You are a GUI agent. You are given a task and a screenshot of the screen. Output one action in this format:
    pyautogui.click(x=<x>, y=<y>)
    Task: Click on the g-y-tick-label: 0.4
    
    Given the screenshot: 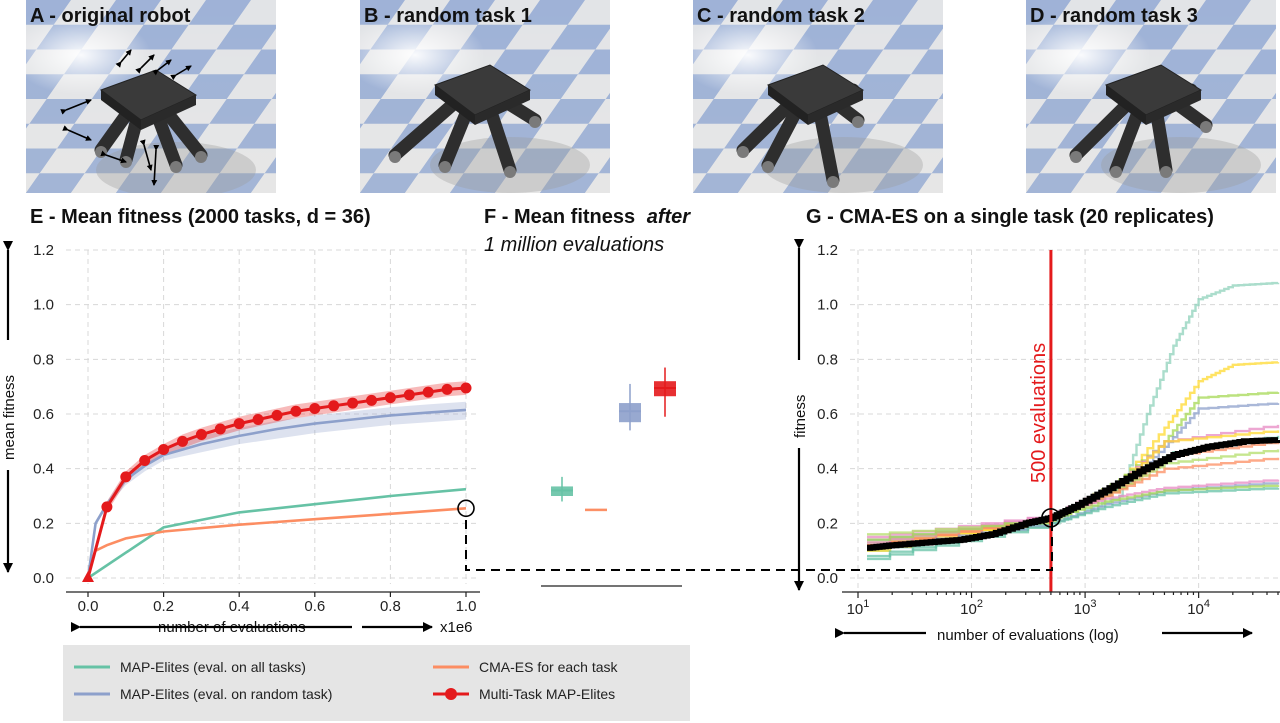 What is the action you would take?
    pyautogui.click(x=827, y=469)
    